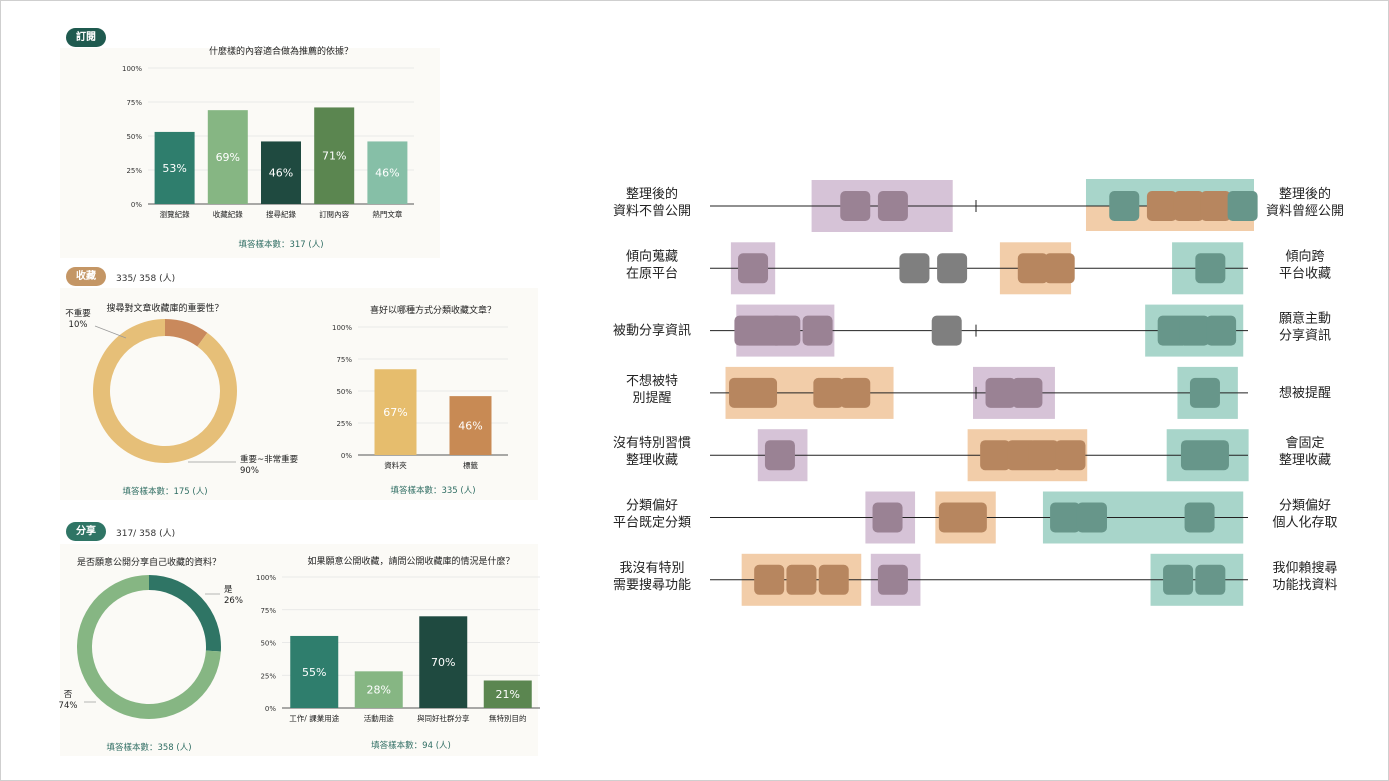  What do you see at coordinates (1305, 452) in the screenshot?
I see `spectrum-right-label: 會固定整理收藏` at bounding box center [1305, 452].